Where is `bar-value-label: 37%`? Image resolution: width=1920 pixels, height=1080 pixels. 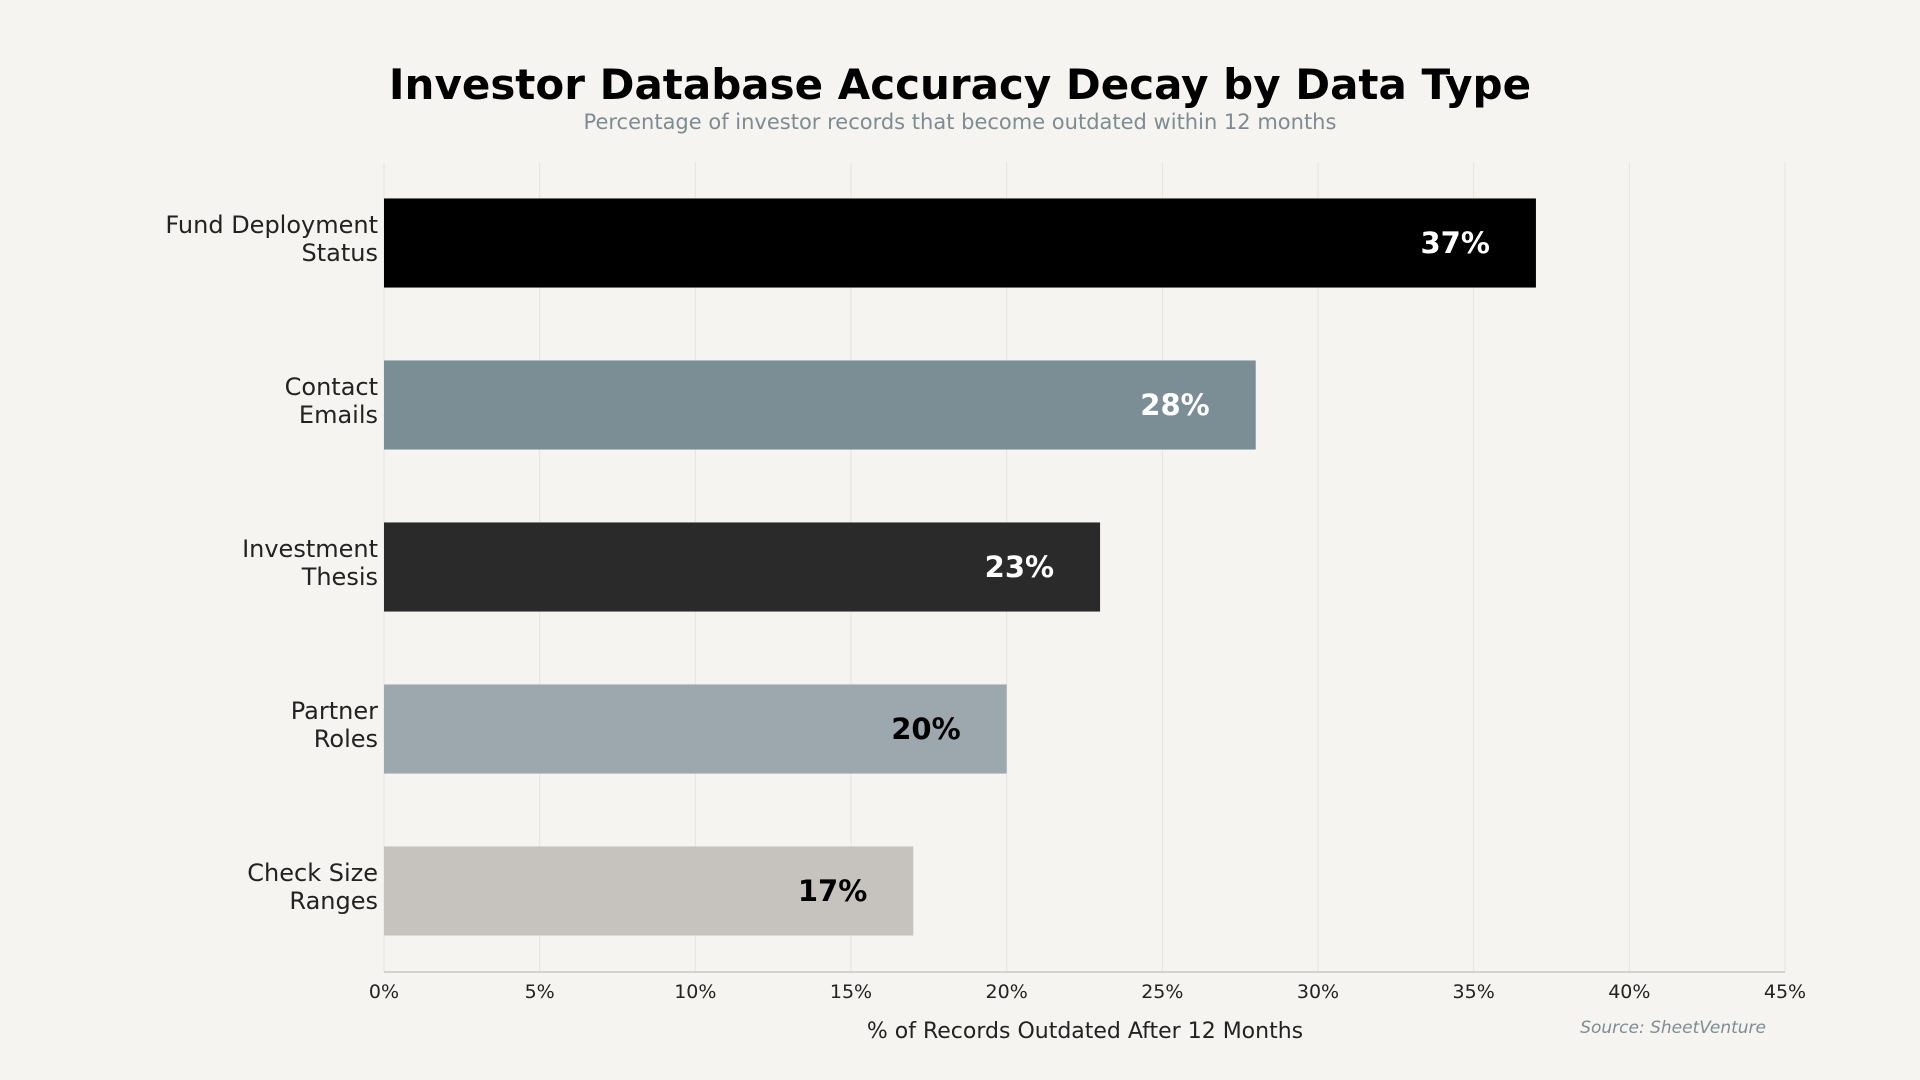 bar-value-label: 37% is located at coordinates (1455, 243).